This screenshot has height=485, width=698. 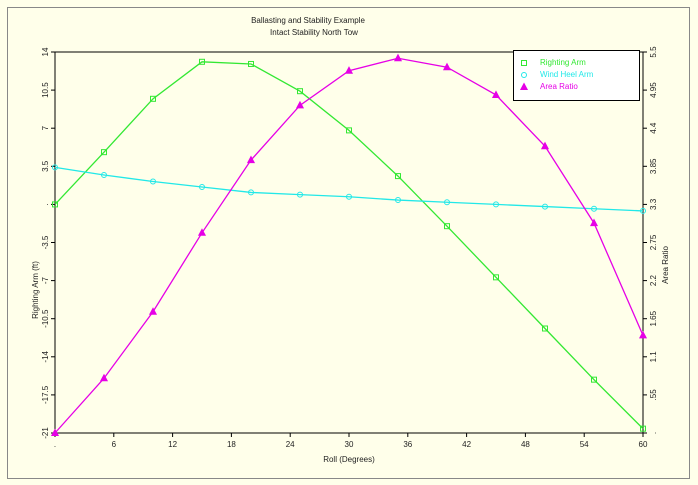 I want to click on y-tick-label: ., so click(x=45, y=204).